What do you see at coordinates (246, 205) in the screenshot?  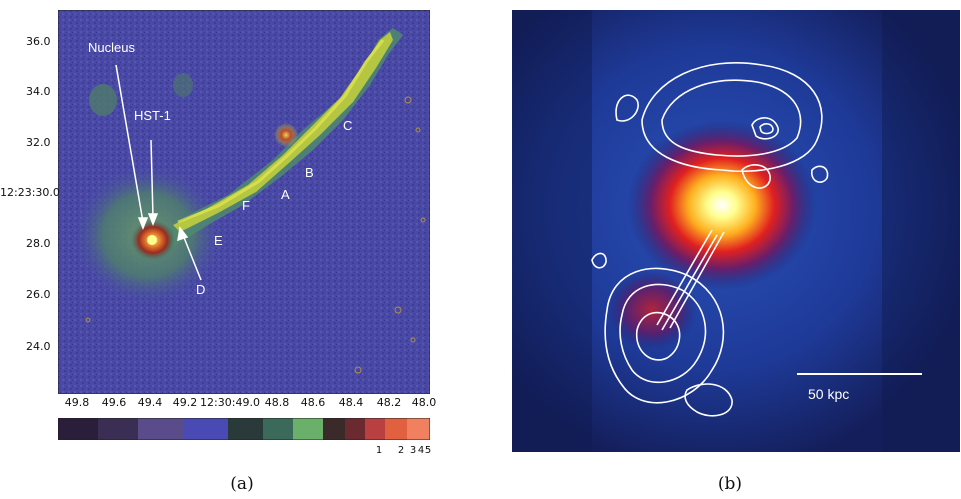 I see `label-knot-f: F` at bounding box center [246, 205].